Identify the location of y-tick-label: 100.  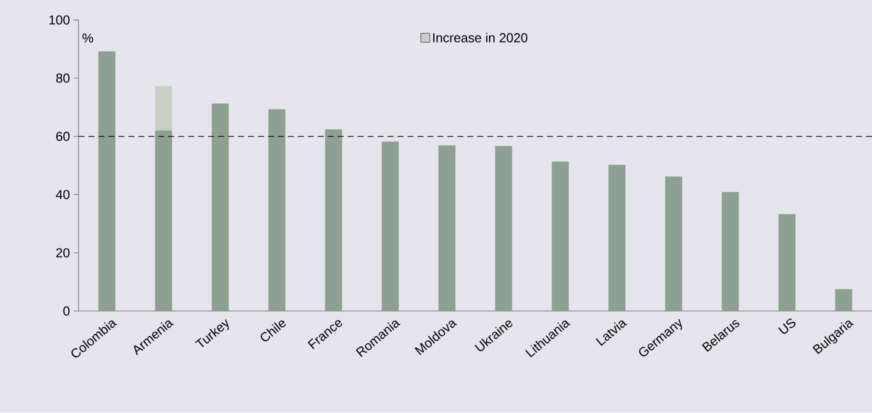
(59, 20).